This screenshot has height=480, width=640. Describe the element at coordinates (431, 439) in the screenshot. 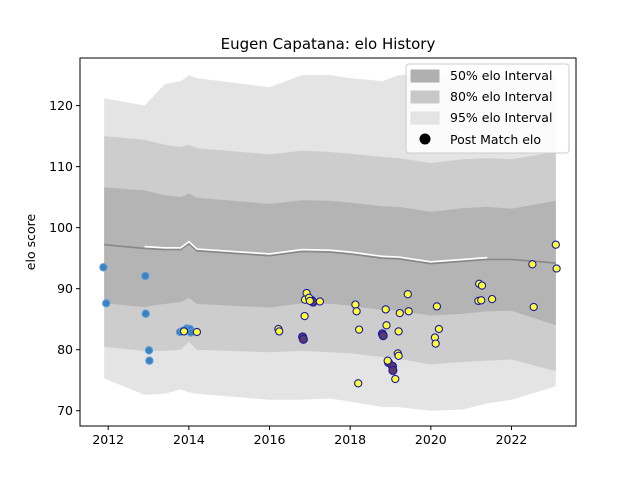

I see `x-tick-label: 2020` at that location.